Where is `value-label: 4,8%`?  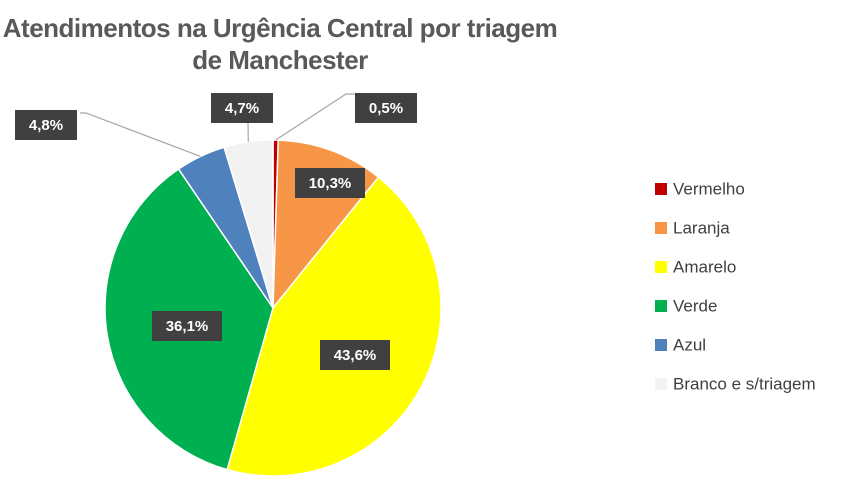
value-label: 4,8% is located at coordinates (46, 125).